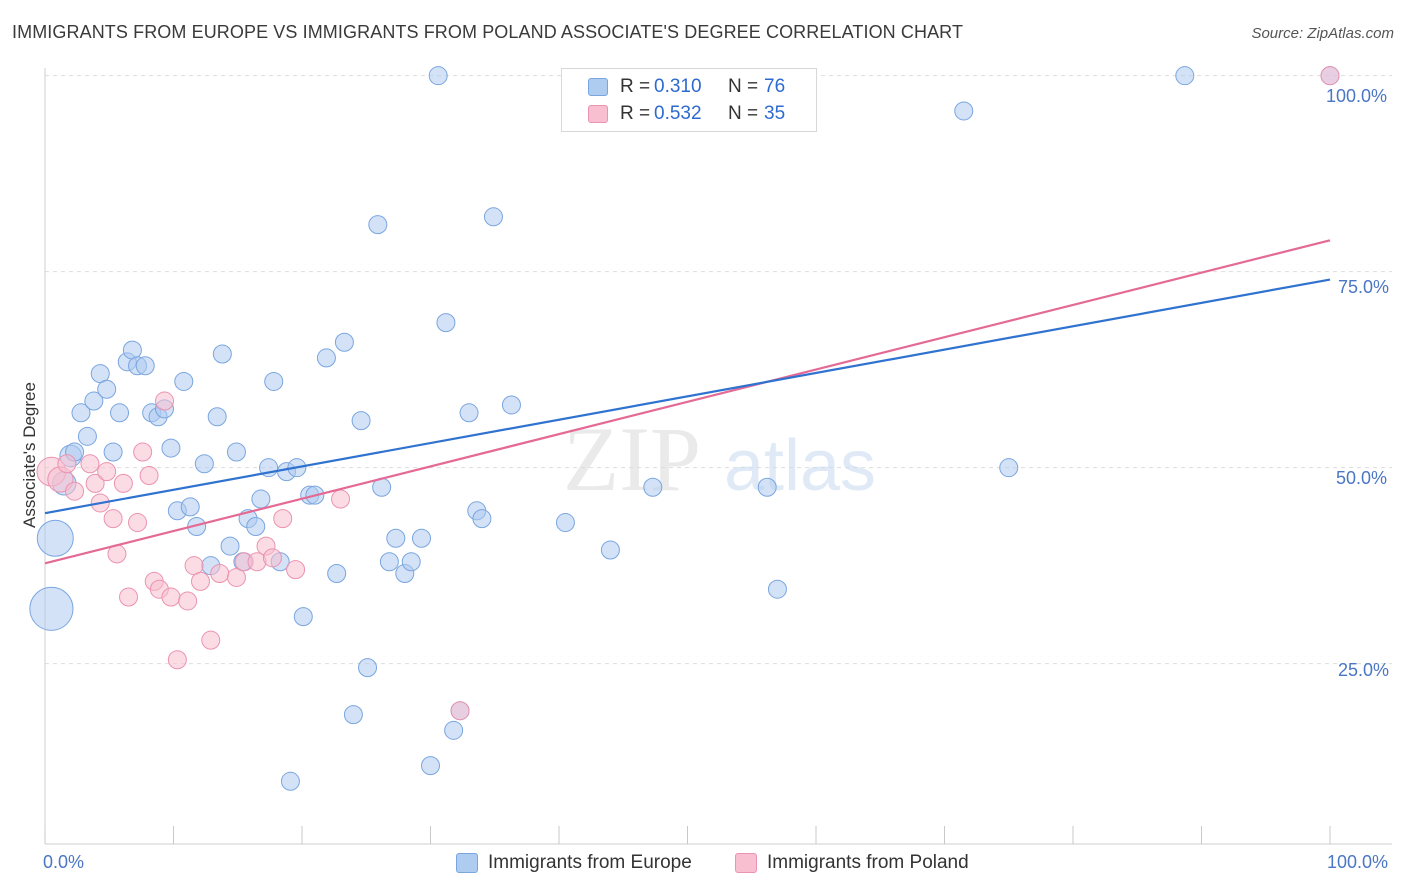 The width and height of the screenshot is (1406, 892). What do you see at coordinates (1362, 478) in the screenshot?
I see `y-tick-50: 50.0%` at bounding box center [1362, 478].